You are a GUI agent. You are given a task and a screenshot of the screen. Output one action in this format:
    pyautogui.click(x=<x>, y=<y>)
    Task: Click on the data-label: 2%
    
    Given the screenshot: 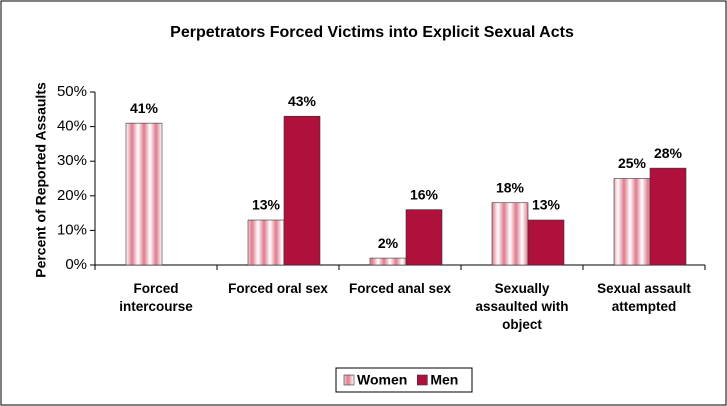 What is the action you would take?
    pyautogui.click(x=388, y=243)
    